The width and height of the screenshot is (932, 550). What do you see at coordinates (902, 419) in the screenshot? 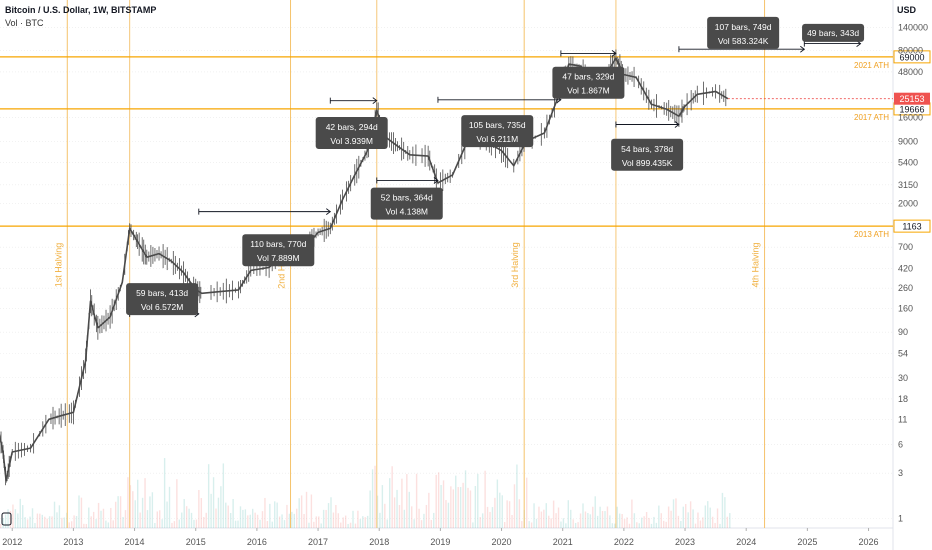
I see `y-tick-label: 11` at bounding box center [902, 419].